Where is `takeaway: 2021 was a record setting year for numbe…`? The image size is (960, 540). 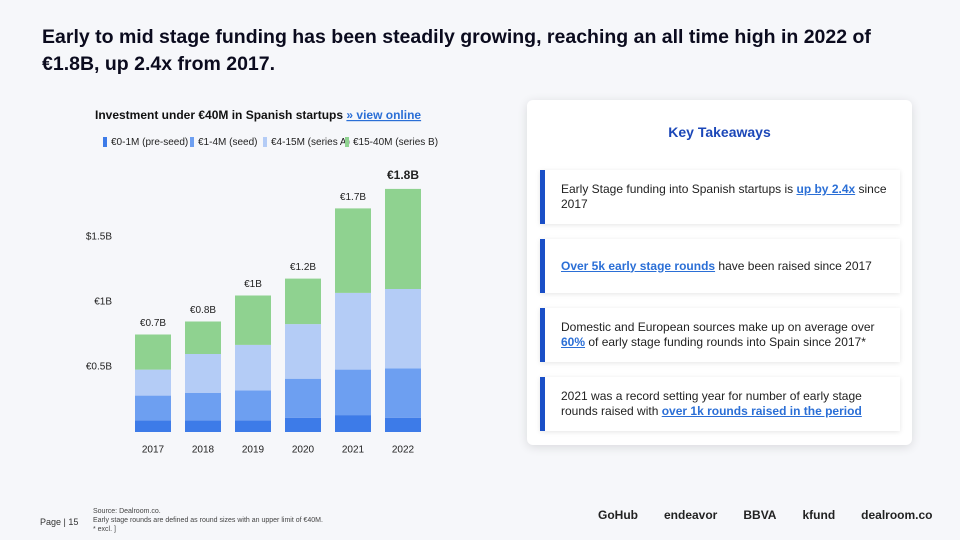 takeaway: 2021 was a record setting year for numbe… is located at coordinates (720, 404).